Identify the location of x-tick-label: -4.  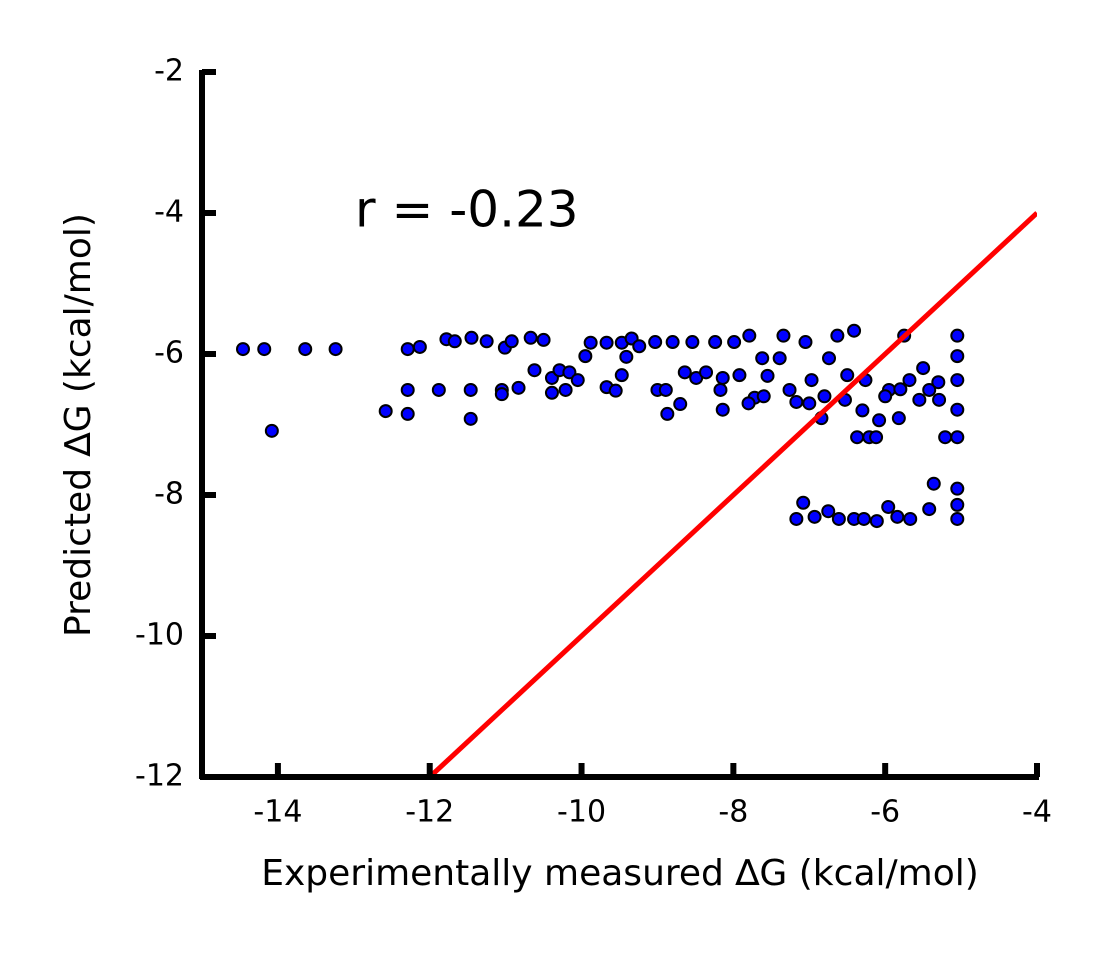
(1037, 812).